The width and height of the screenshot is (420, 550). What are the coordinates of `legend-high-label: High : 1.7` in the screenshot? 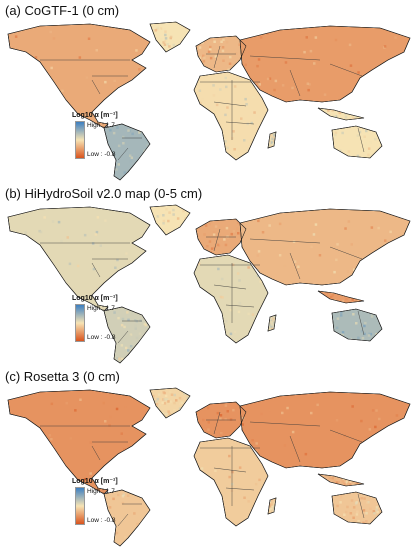 It's located at (101, 125).